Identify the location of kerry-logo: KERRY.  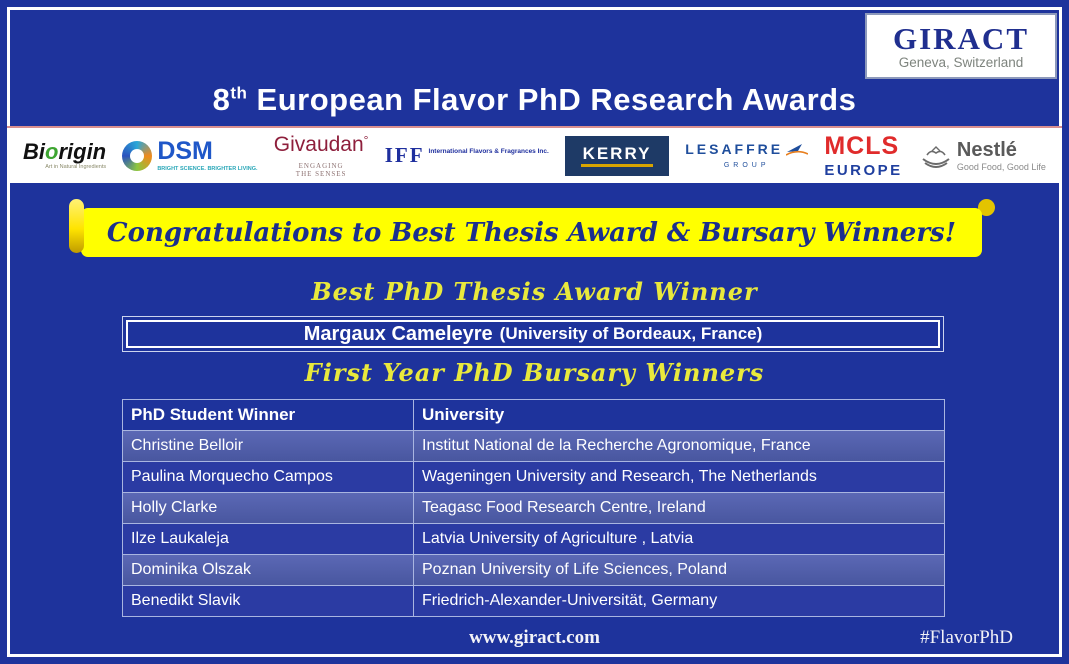
(617, 153).